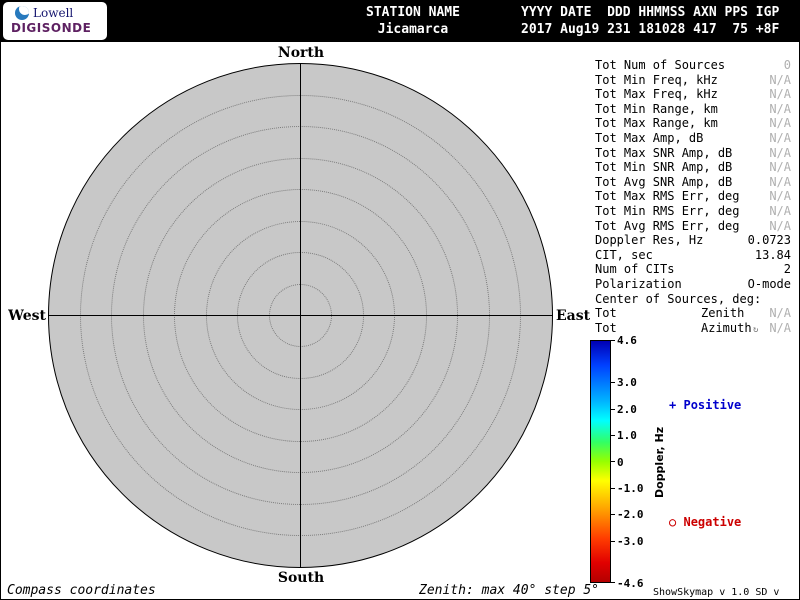  What do you see at coordinates (673, 522) in the screenshot?
I see `negative-marker-icon: ○` at bounding box center [673, 522].